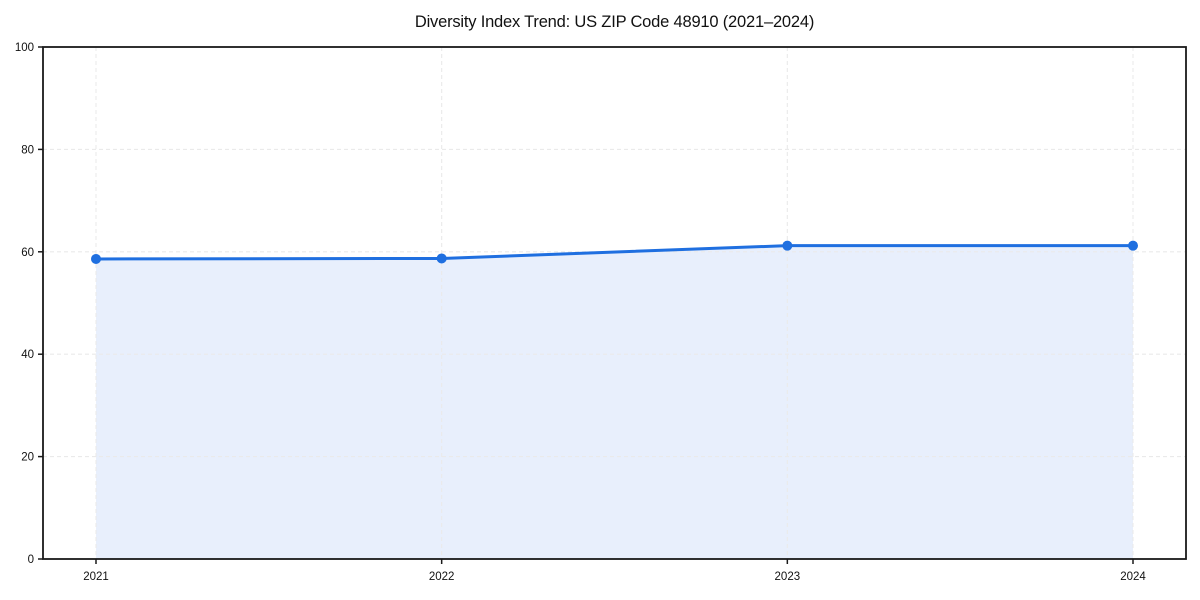 This screenshot has width=1200, height=600. Describe the element at coordinates (27, 355) in the screenshot. I see `y-tick-label: 40` at that location.